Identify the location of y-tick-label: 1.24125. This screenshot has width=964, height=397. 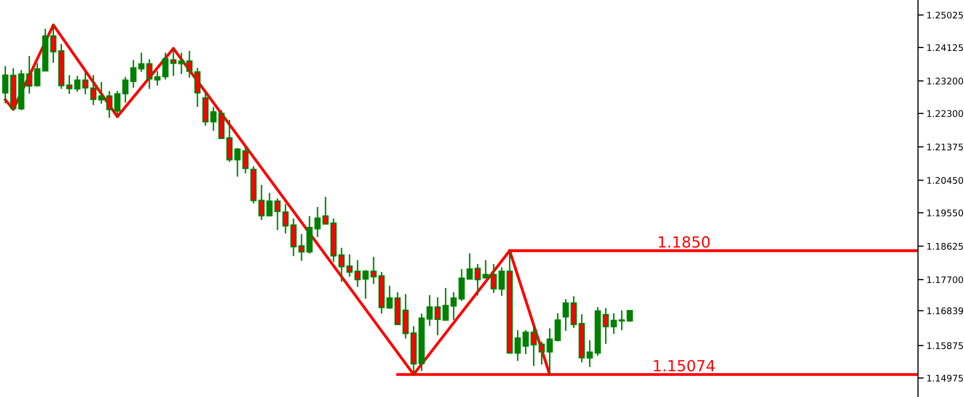
(945, 48).